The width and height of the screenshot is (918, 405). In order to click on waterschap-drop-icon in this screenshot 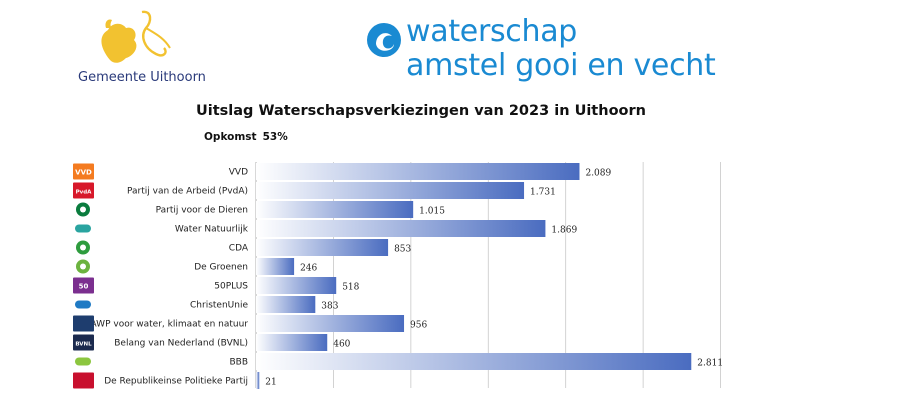, I will do `click(384, 40)`.